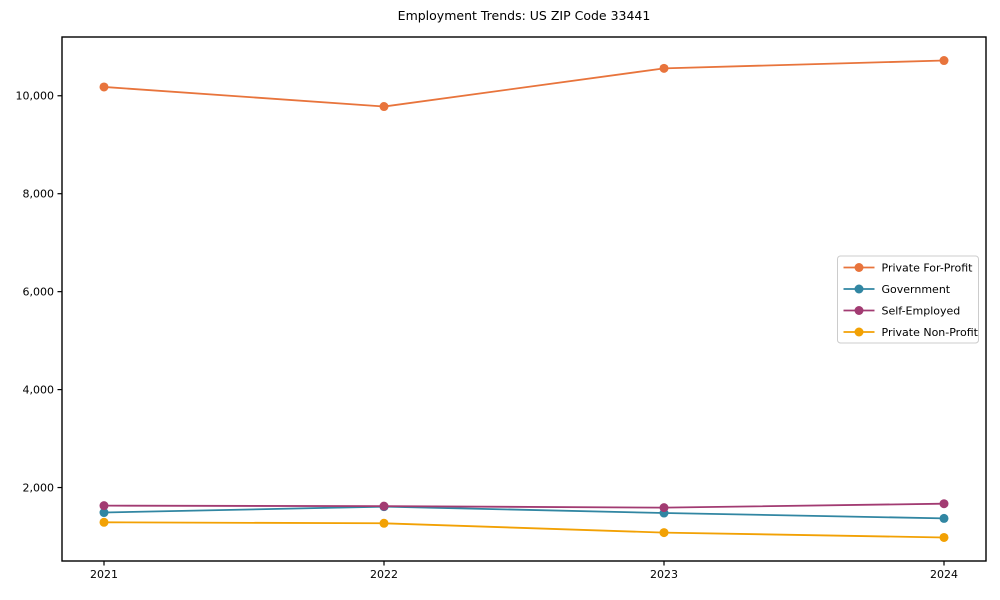  What do you see at coordinates (944, 504) in the screenshot?
I see `data-point-self-employed-2024` at bounding box center [944, 504].